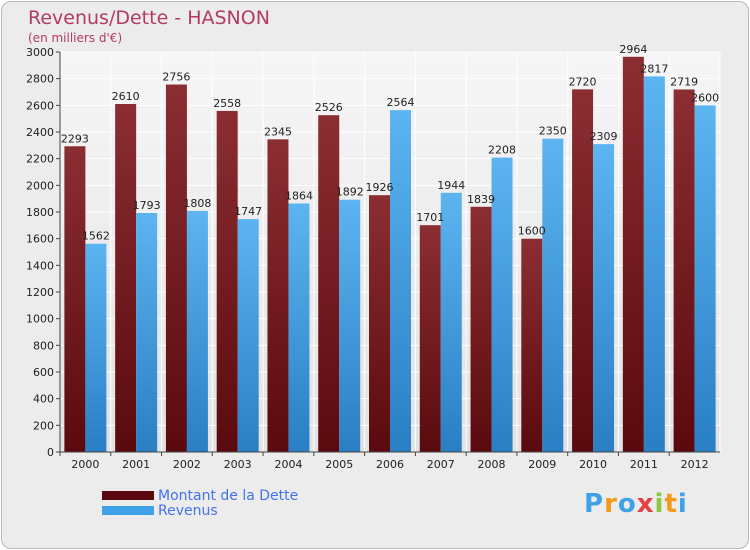 The width and height of the screenshot is (750, 550). What do you see at coordinates (197, 203) in the screenshot?
I see `data-label-revenus: 1808` at bounding box center [197, 203].